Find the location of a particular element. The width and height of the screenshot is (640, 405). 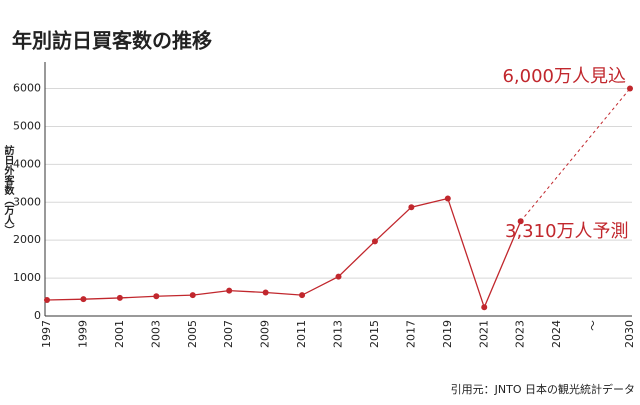

x-tick-label: 2017 is located at coordinates (410, 334).